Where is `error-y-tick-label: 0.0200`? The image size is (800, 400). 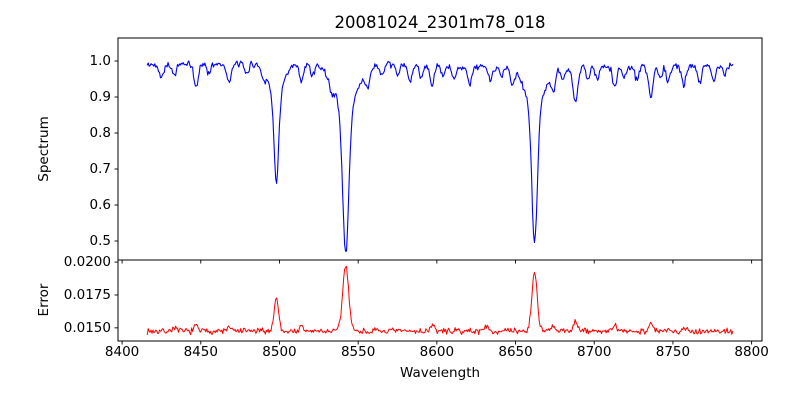
error-y-tick-label: 0.0200 is located at coordinates (87, 262).